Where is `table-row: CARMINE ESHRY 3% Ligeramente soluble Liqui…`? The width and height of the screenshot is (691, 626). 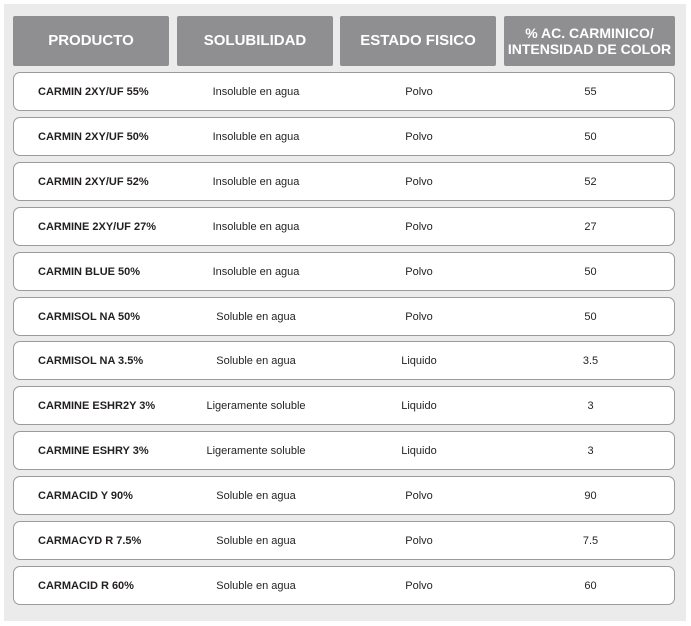 table-row: CARMINE ESHRY 3% Ligeramente soluble Liqui… is located at coordinates (344, 450).